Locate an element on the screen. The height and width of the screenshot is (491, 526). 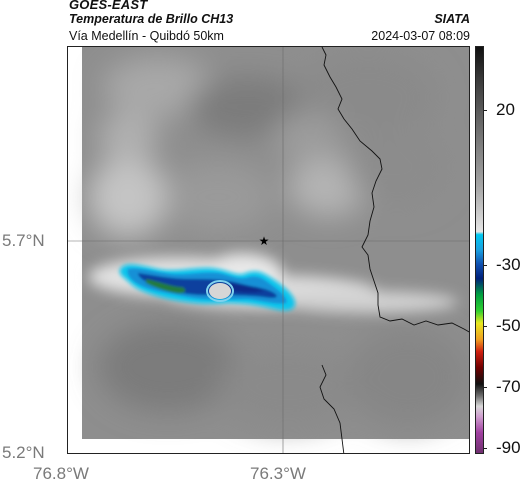
colorbar-label-minus70: -70 is located at coordinates (508, 386).